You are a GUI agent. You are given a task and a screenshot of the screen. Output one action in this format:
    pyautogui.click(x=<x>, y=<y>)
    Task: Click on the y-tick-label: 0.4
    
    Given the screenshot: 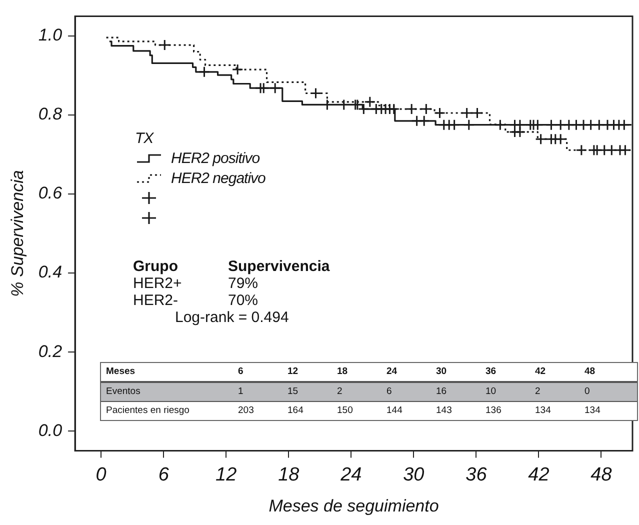 What is the action you would take?
    pyautogui.click(x=50, y=272)
    